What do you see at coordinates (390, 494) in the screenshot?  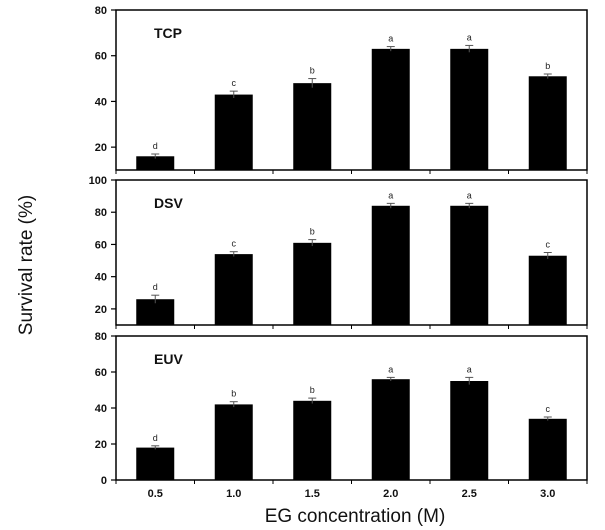 I see `x-tick-label: 2.0` at bounding box center [390, 494].